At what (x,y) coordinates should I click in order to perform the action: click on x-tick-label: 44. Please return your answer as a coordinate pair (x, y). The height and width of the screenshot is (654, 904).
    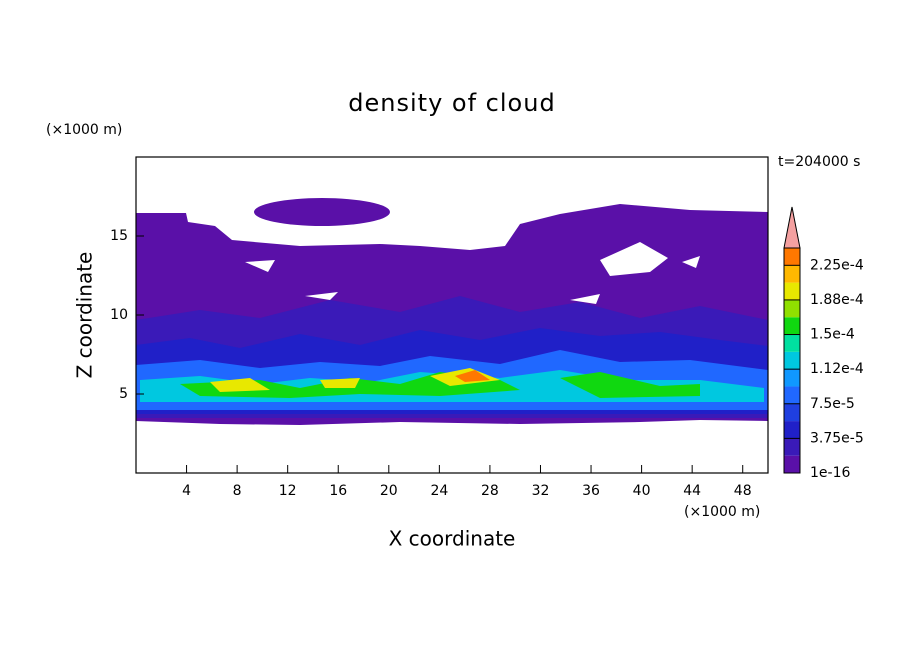
    Looking at the image, I should click on (692, 491).